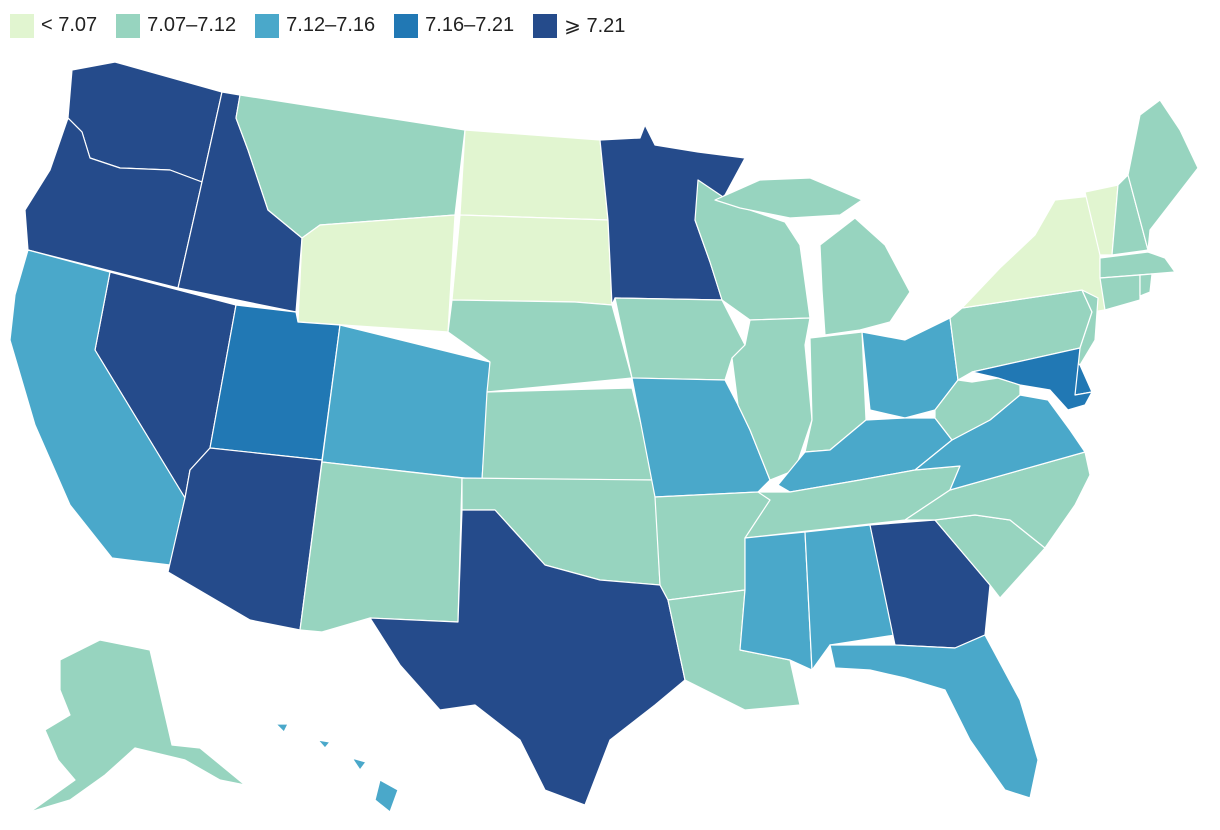  I want to click on state-iowa, so click(680, 339).